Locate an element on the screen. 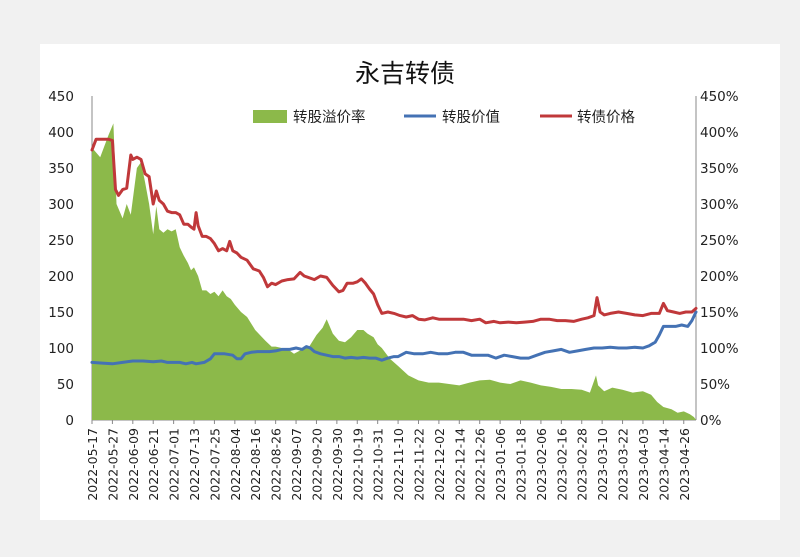  x-tick-label: 2023-04-03 is located at coordinates (643, 464).